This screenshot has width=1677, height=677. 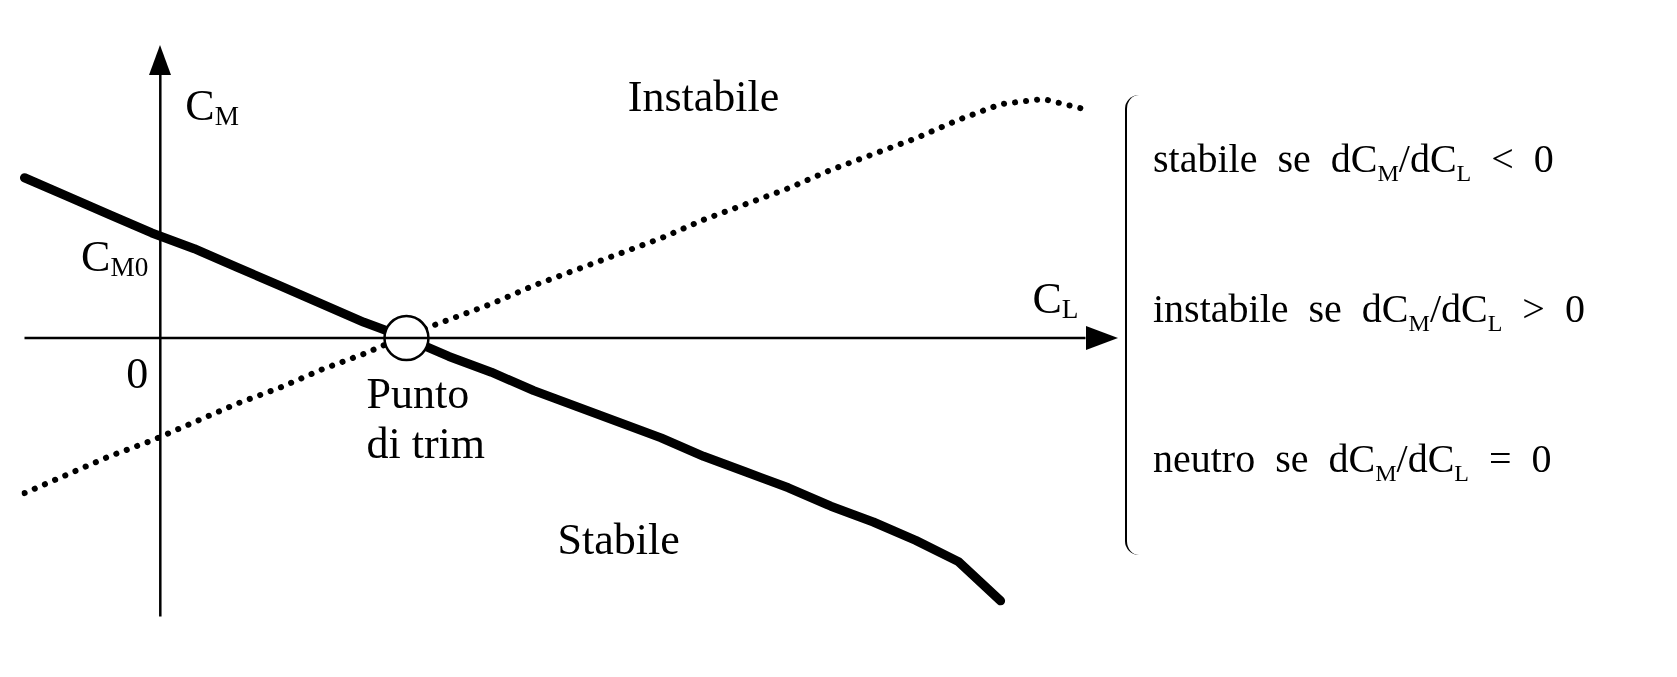 I want to click on text: stabile se dC$_{M}$/dC$_{L}$ < 0, so click(x=1353, y=161).